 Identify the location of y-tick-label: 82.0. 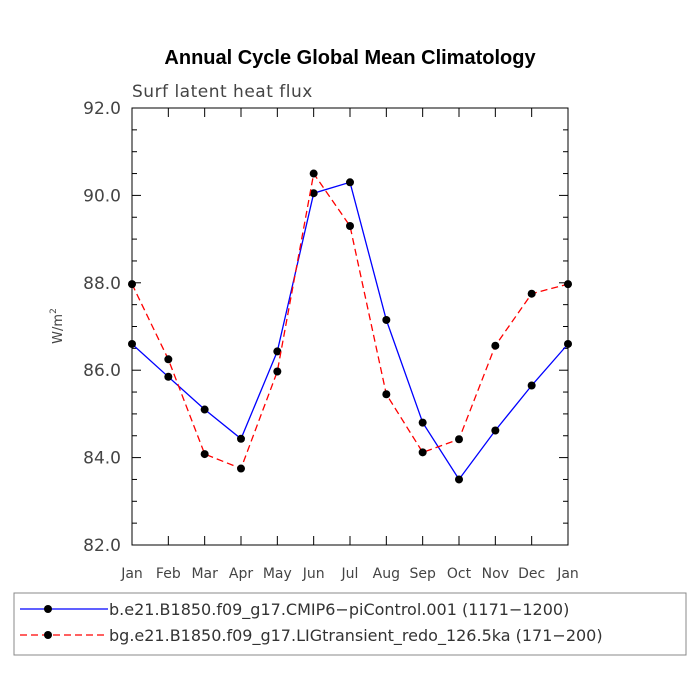
(102, 546).